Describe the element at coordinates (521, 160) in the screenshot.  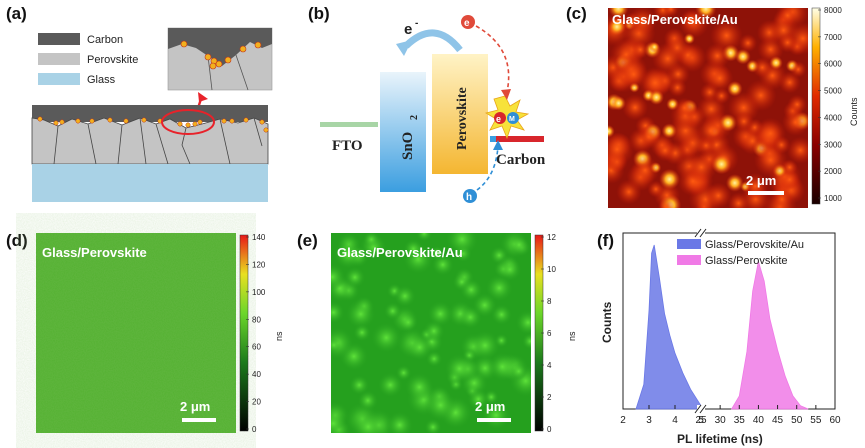
I see `carbon-label: Carbon` at that location.